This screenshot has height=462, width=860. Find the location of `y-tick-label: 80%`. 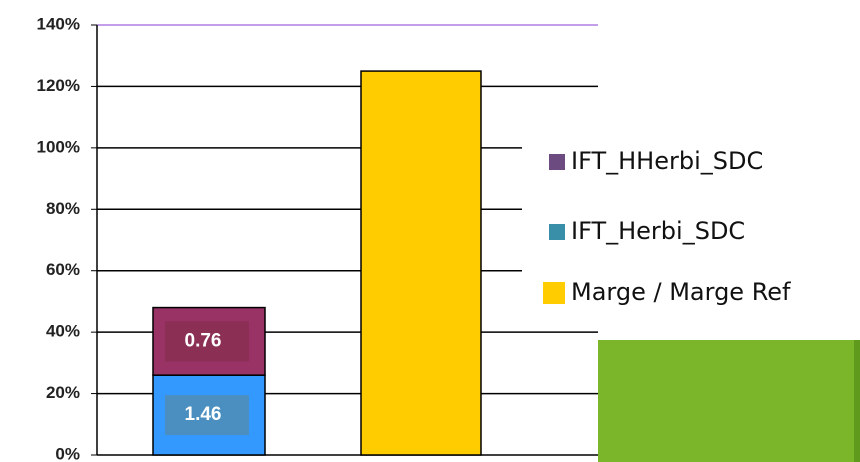

y-tick-label: 80% is located at coordinates (63, 208).